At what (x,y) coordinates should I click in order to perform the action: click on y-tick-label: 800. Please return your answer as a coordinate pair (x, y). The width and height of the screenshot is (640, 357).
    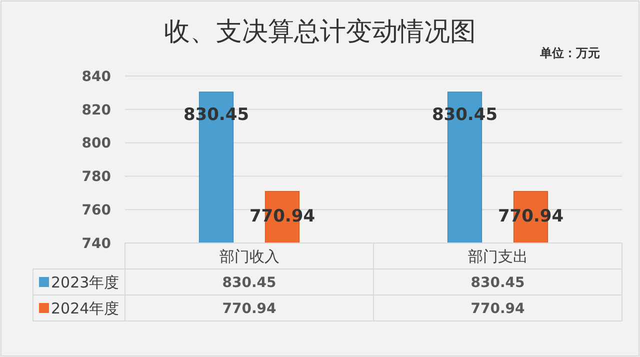
    Looking at the image, I should click on (97, 144).